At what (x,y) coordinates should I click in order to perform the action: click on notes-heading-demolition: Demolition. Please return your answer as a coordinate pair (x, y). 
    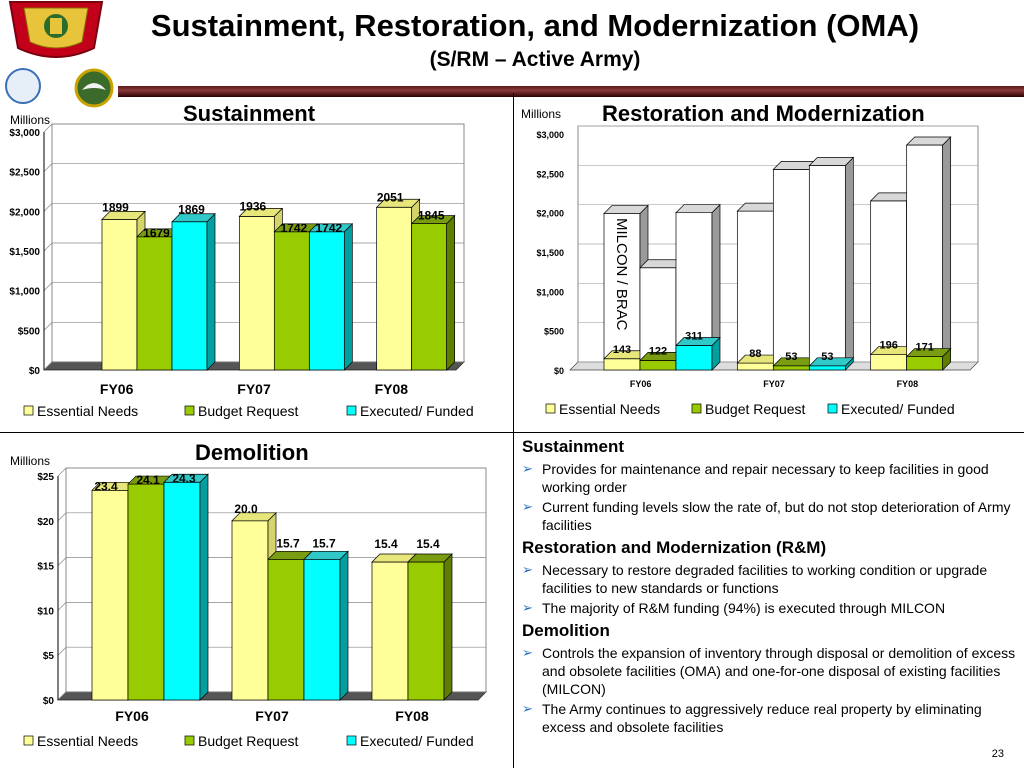
    Looking at the image, I should click on (566, 630).